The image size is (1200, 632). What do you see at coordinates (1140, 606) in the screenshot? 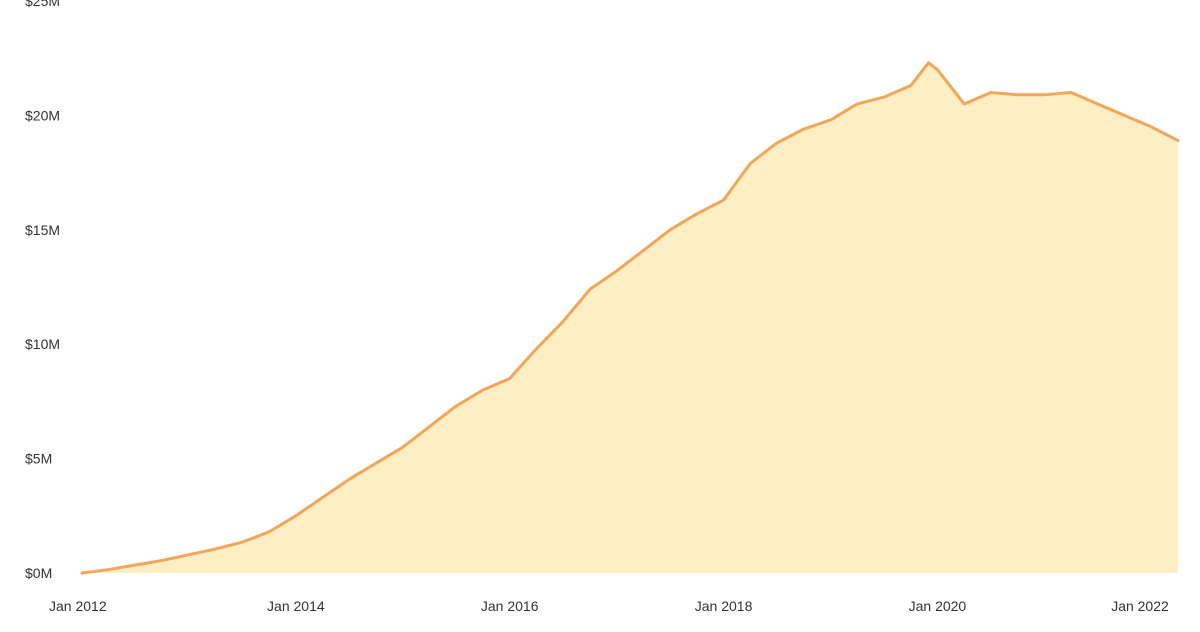
I see `x-tick-label: Jan 2022` at bounding box center [1140, 606].